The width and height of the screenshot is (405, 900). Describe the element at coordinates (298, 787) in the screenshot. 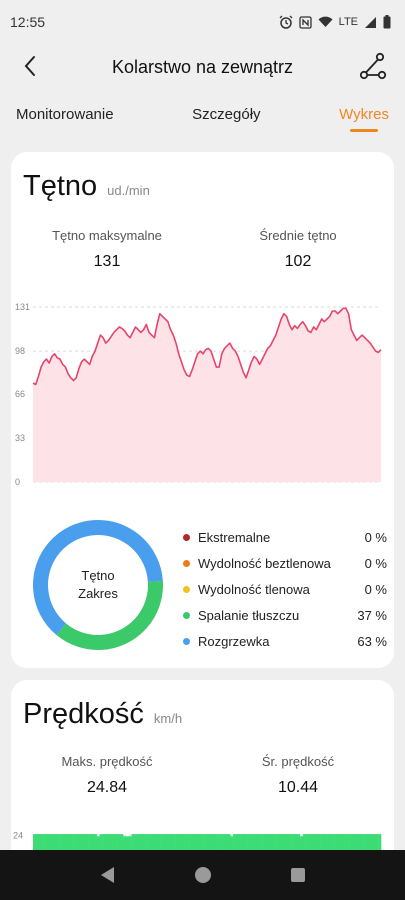

I see `avg-speed-value: 10.44` at that location.